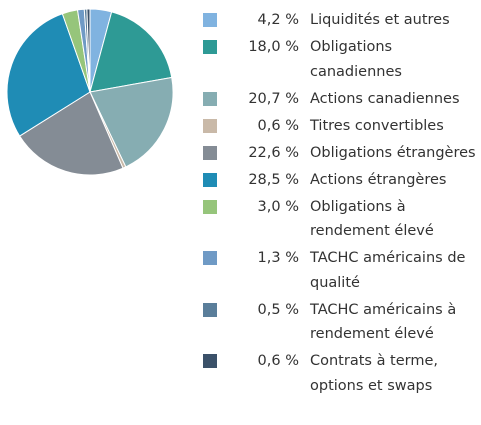 This screenshot has height=425, width=481. I want to click on legend-item: 18,0 % Obligations canadiennes, so click(342, 59).